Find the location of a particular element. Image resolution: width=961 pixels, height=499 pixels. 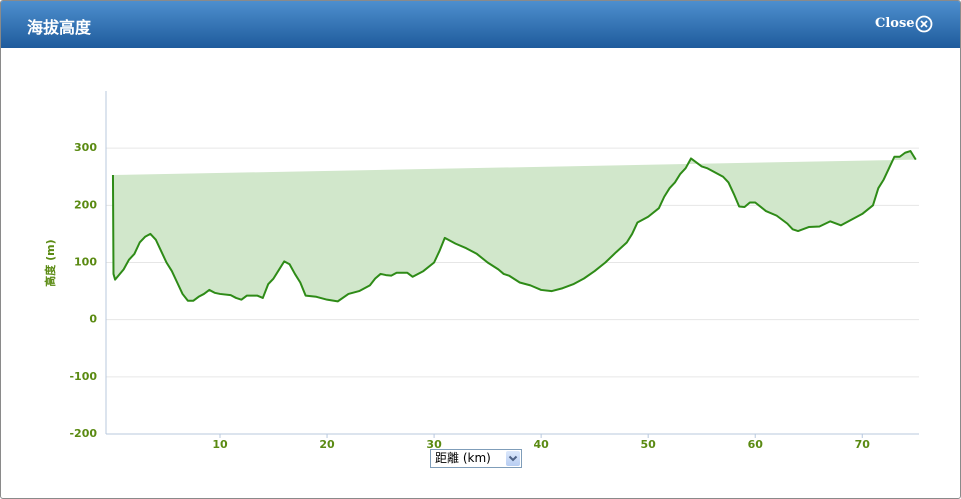

x-tick-label: 70 is located at coordinates (863, 444).